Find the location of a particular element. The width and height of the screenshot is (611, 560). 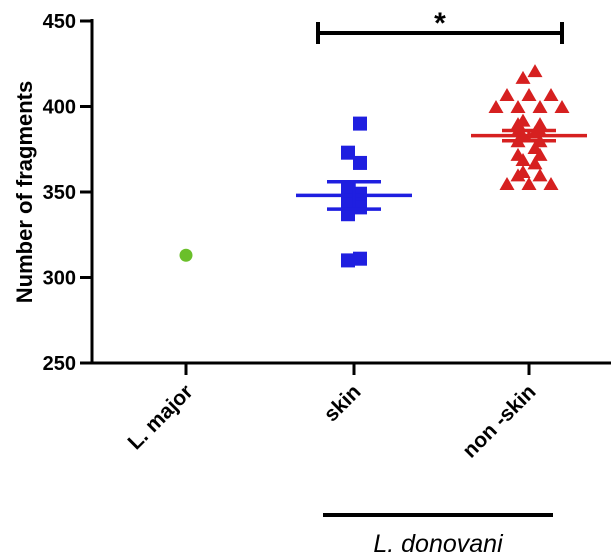

significance-bracket: * is located at coordinates (440, 25).